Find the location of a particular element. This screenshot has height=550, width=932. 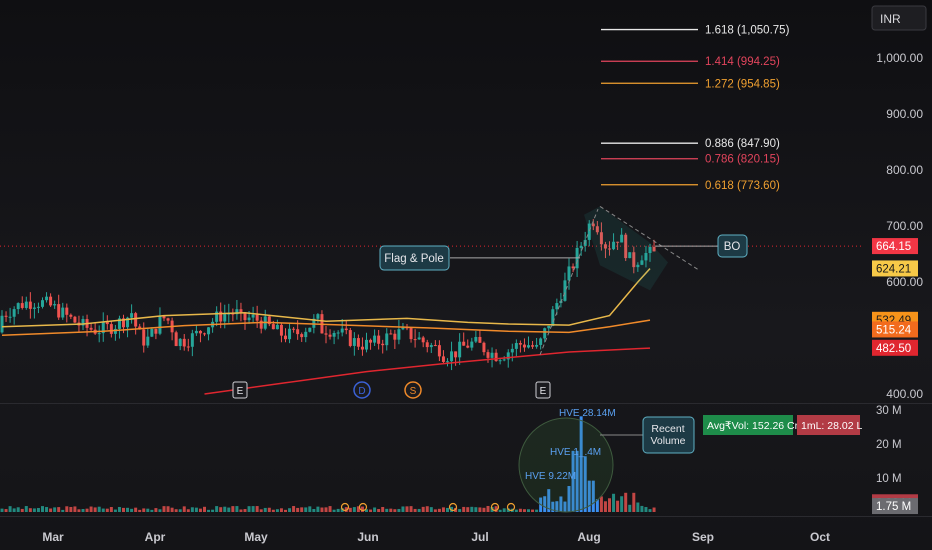

moving-average-line is located at coordinates (427, 371).